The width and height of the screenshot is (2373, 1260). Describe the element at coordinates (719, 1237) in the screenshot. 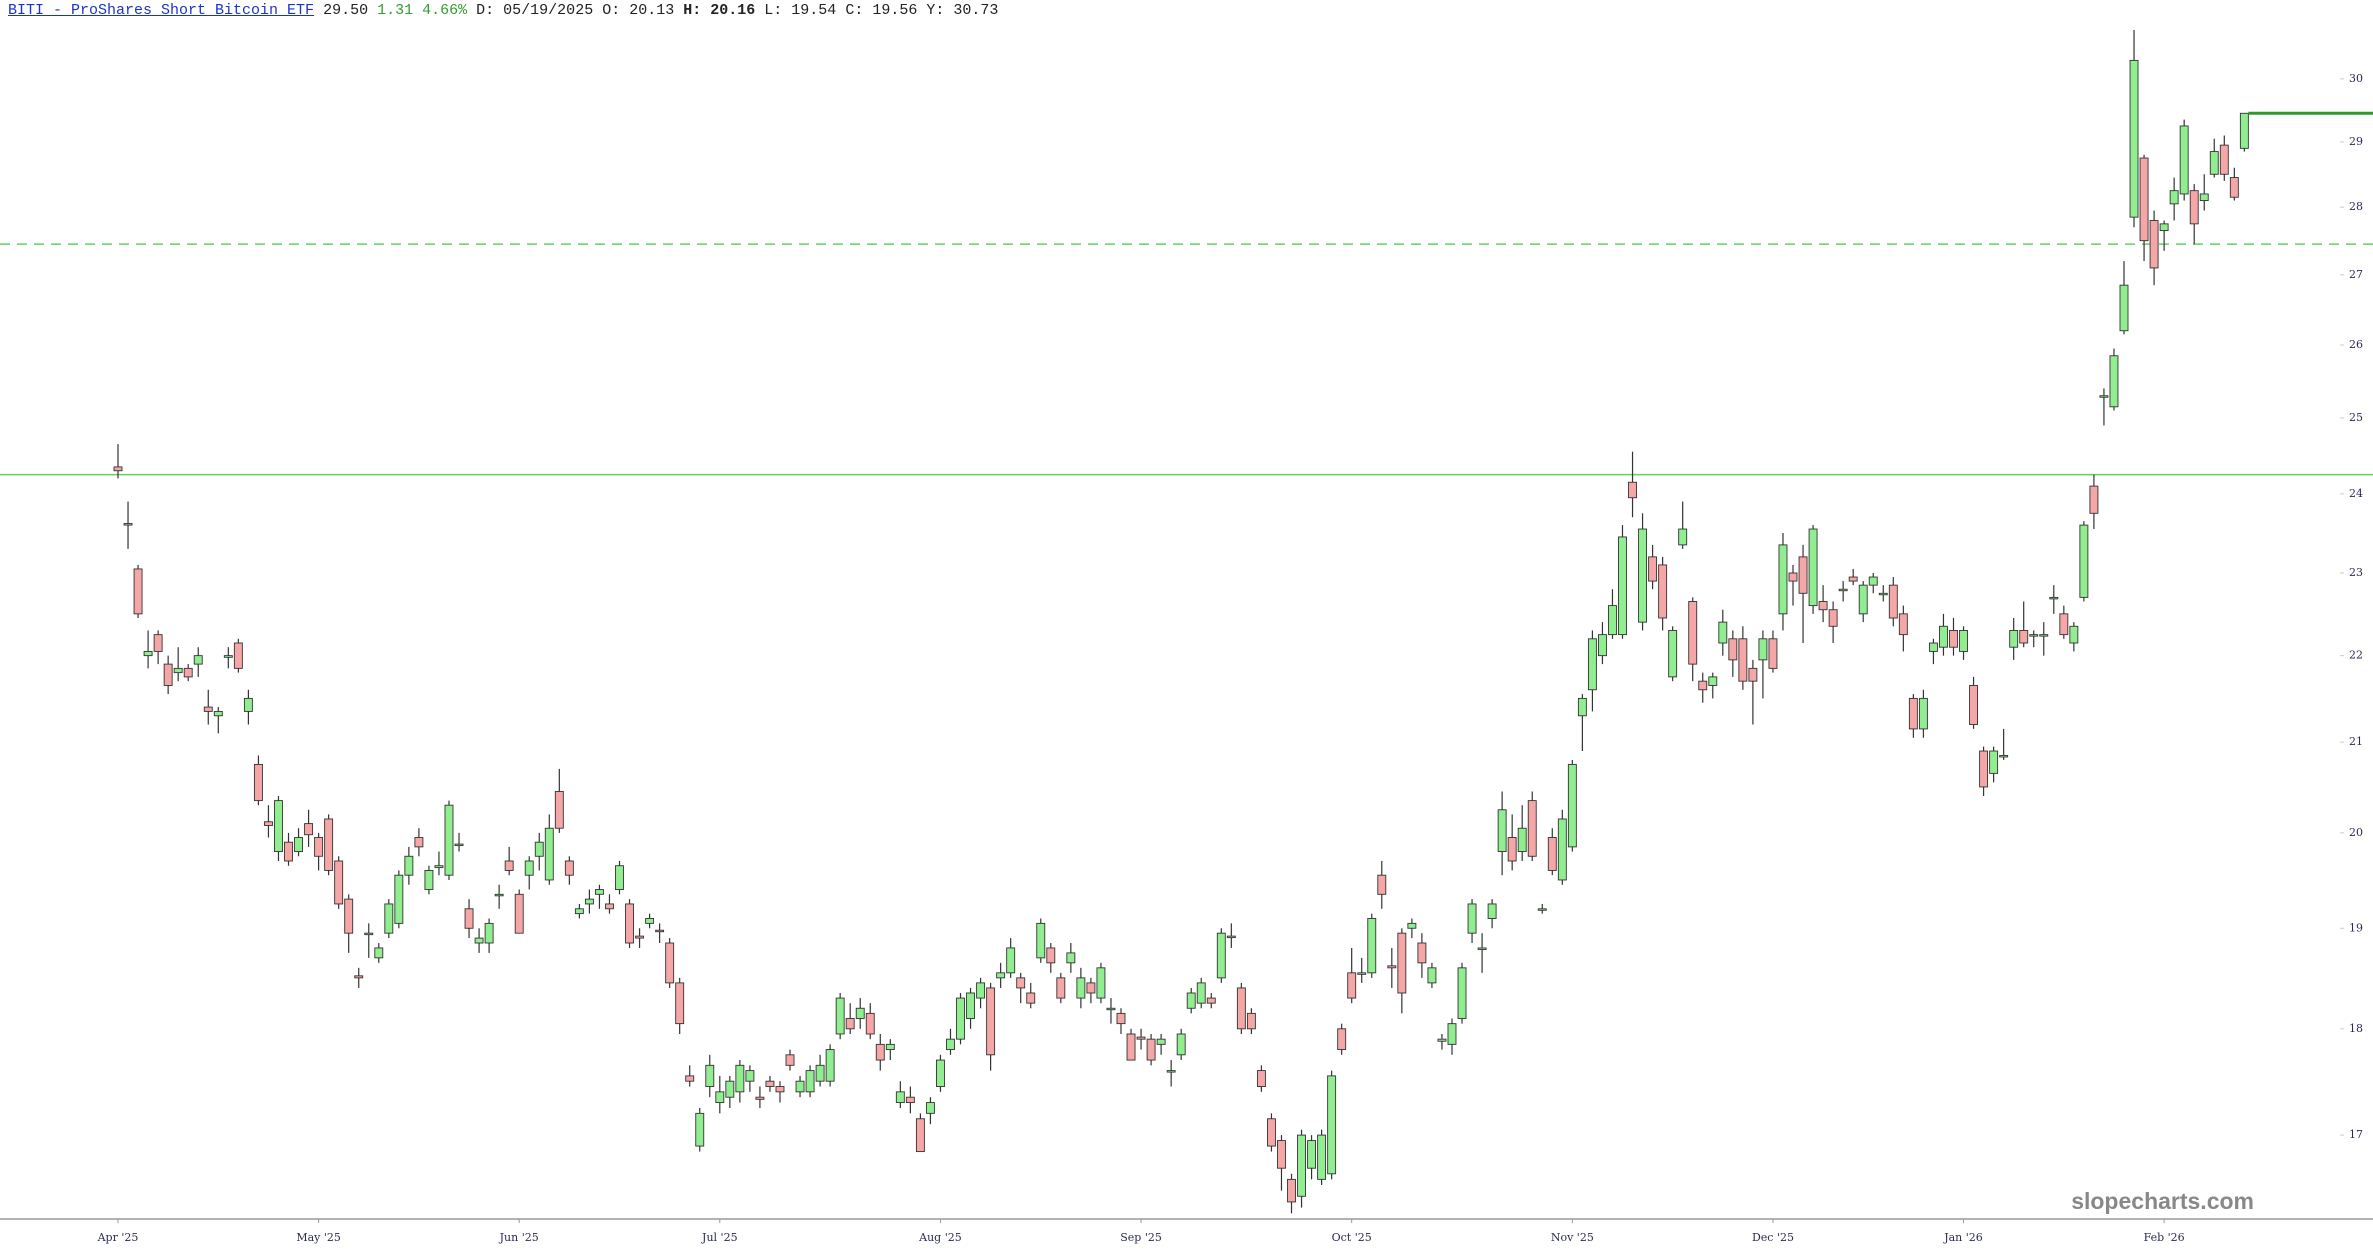

I see `x-tick-label: Jul '25` at that location.